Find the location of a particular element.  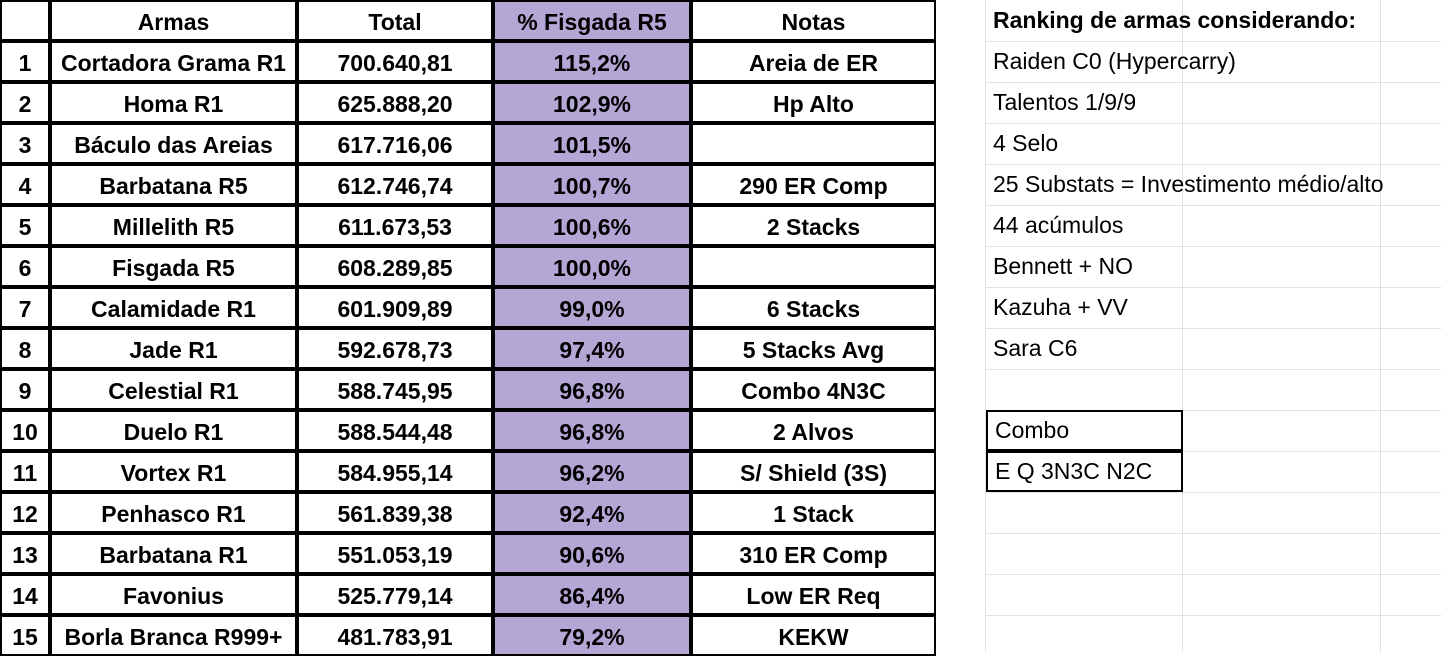

row-index: 3 is located at coordinates (25, 143).